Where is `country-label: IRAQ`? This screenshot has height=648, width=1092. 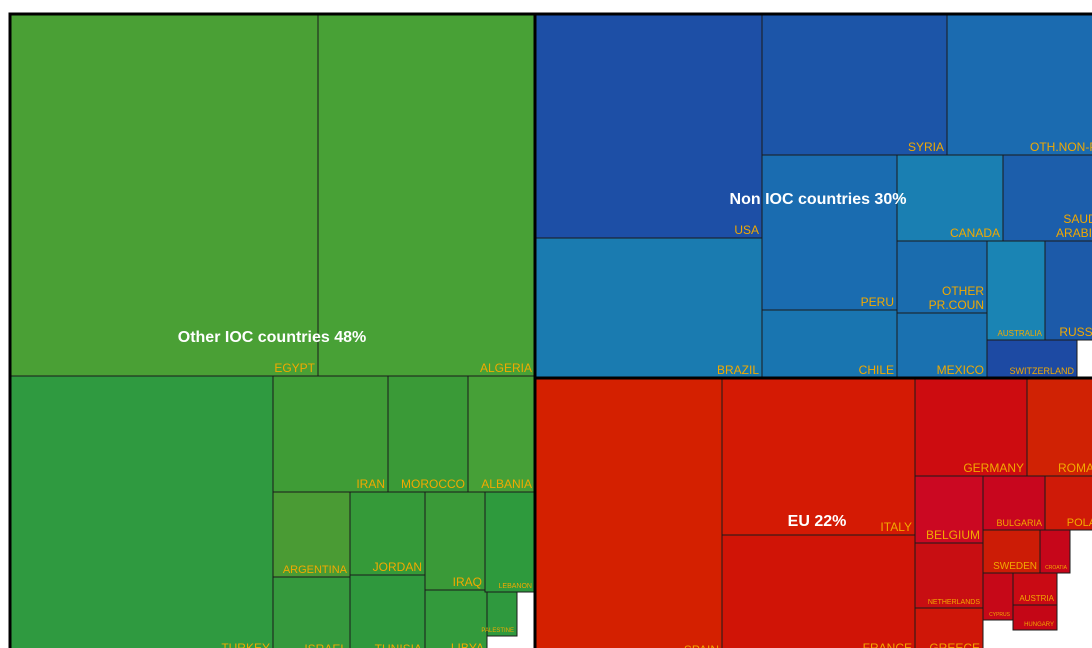
country-label: IRAQ is located at coordinates (467, 582).